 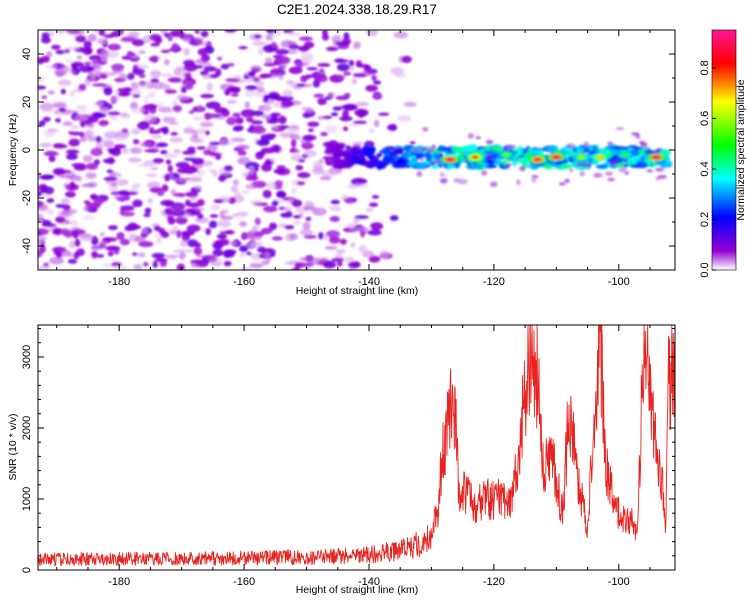 I want to click on snr-x-tick-label: -120, so click(x=494, y=582).